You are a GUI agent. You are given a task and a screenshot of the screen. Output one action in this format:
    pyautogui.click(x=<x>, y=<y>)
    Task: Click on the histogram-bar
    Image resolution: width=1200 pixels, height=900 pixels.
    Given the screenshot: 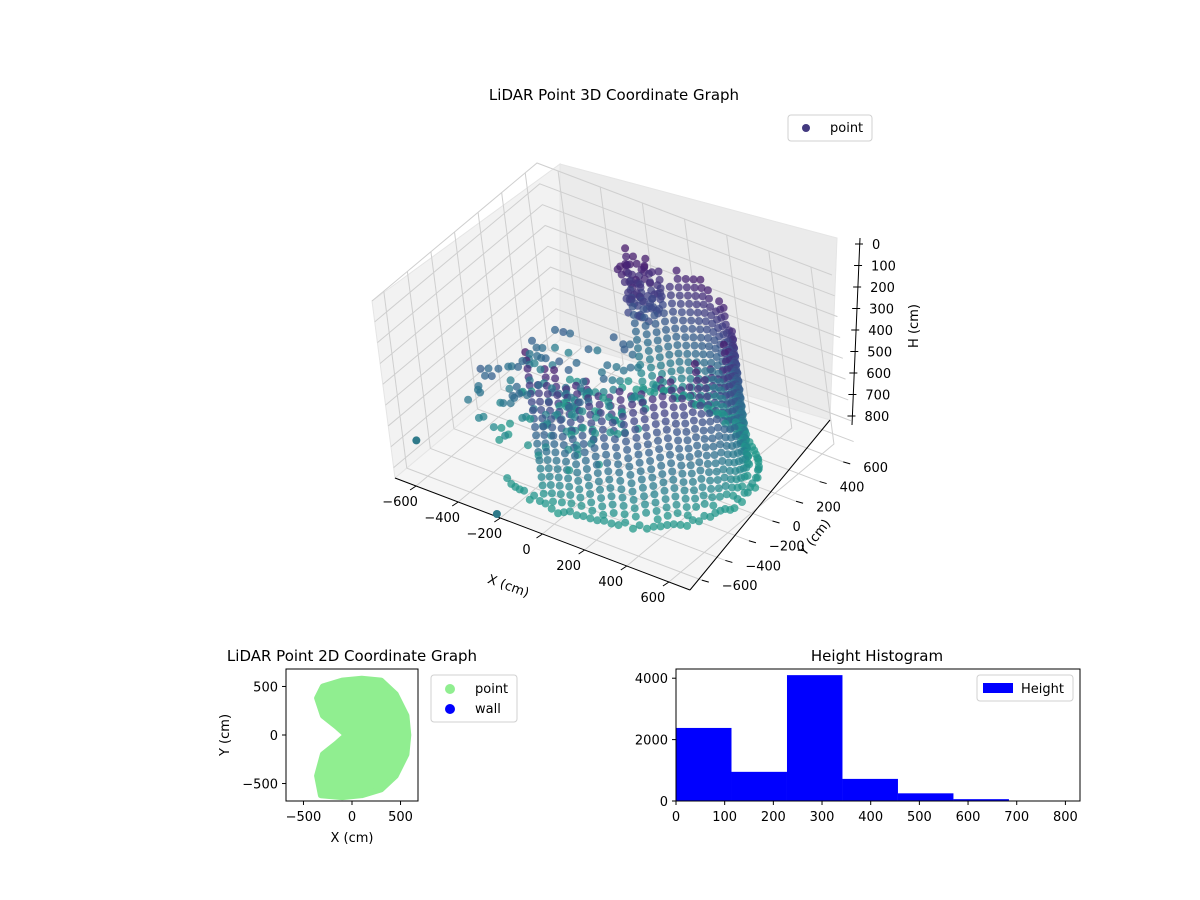 What is the action you would take?
    pyautogui.click(x=814, y=738)
    